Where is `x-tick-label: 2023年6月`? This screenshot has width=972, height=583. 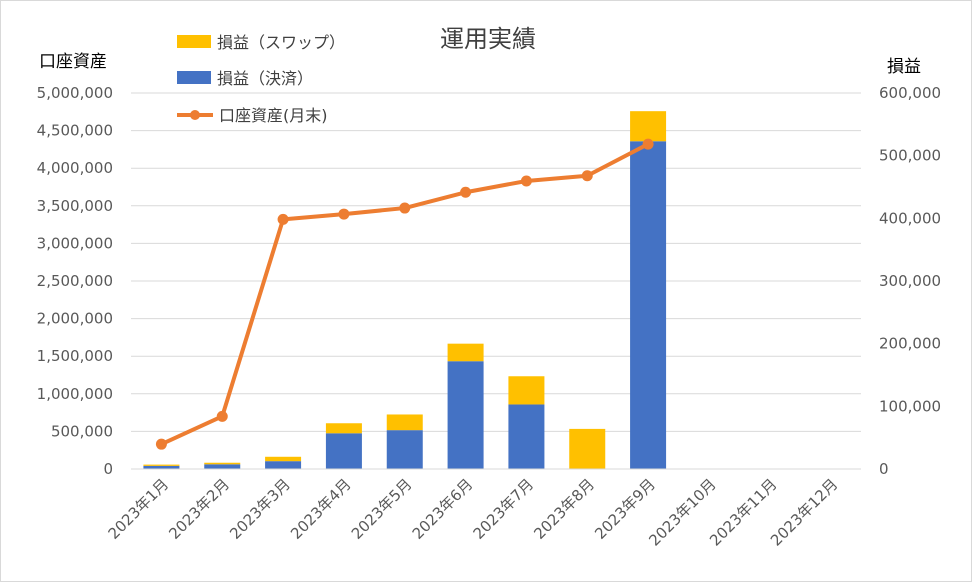 x-tick-label: 2023年6月 is located at coordinates (443, 509).